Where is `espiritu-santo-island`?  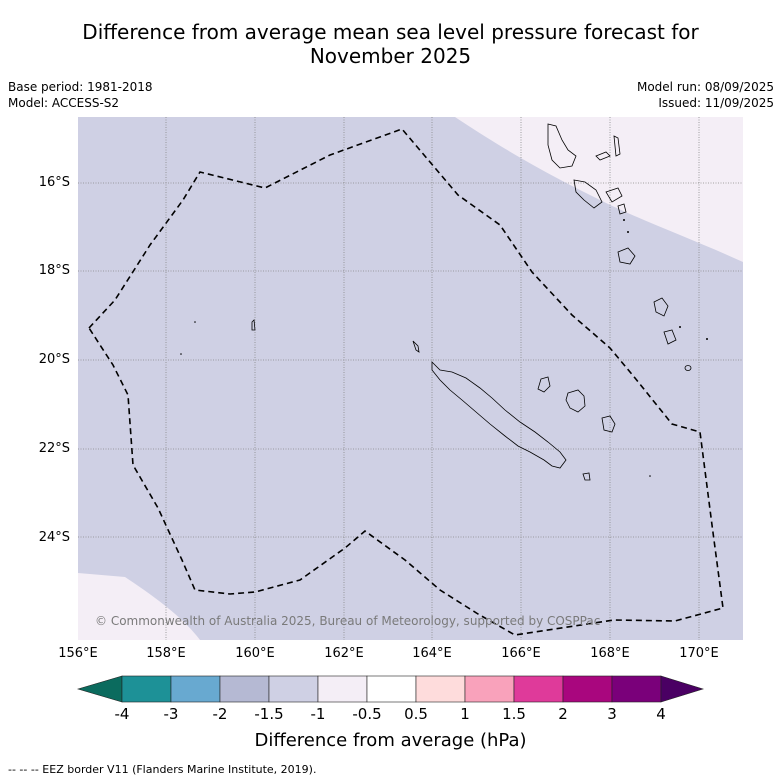
espiritu-santo-island is located at coordinates (562, 146).